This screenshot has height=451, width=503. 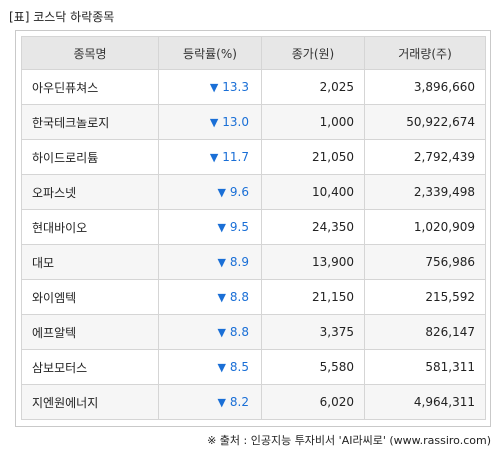 I want to click on stock-name: 하이드로리튬, so click(x=90, y=157).